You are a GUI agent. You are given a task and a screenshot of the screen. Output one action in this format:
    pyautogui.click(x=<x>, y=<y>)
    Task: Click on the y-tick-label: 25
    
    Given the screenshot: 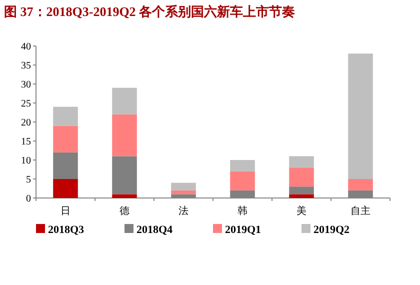 What is the action you would take?
    pyautogui.click(x=26, y=104)
    